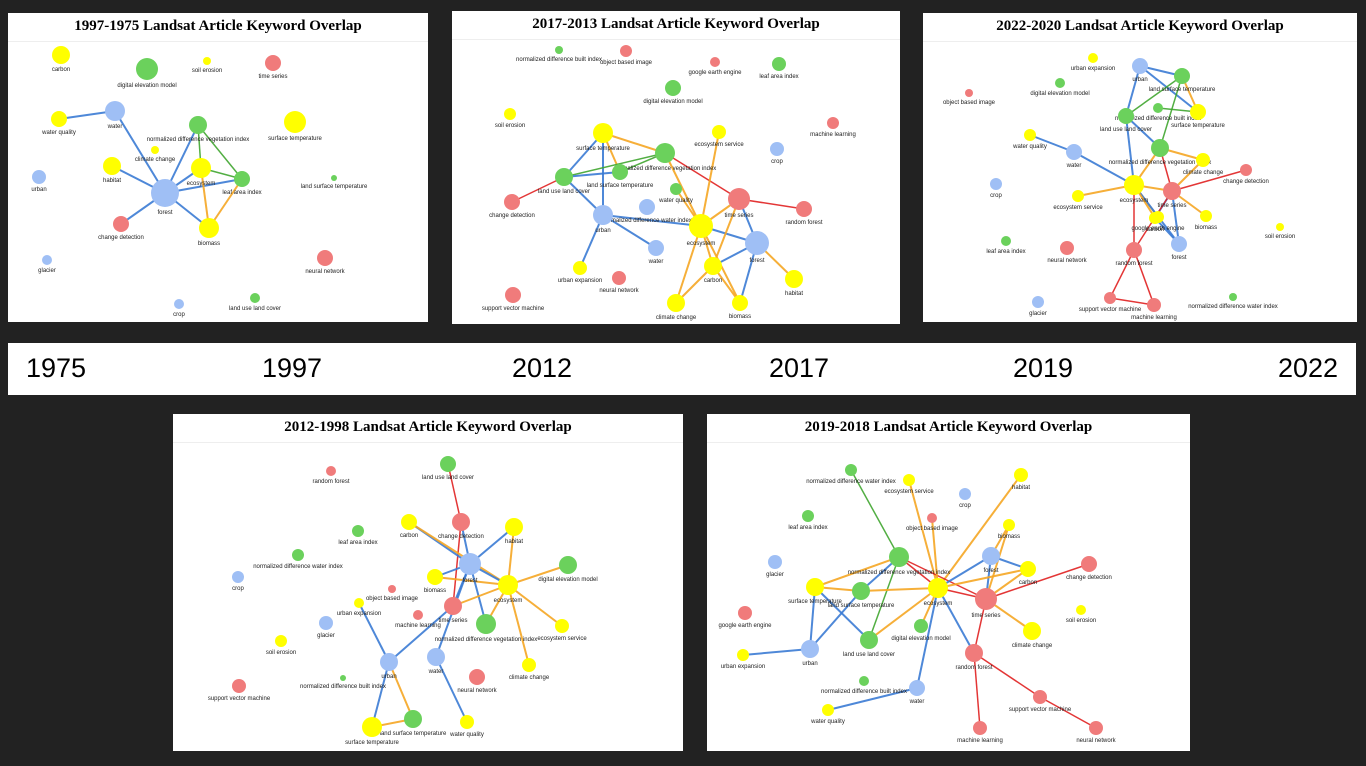  What do you see at coordinates (325, 272) in the screenshot?
I see `keyword-label: neural network` at bounding box center [325, 272].